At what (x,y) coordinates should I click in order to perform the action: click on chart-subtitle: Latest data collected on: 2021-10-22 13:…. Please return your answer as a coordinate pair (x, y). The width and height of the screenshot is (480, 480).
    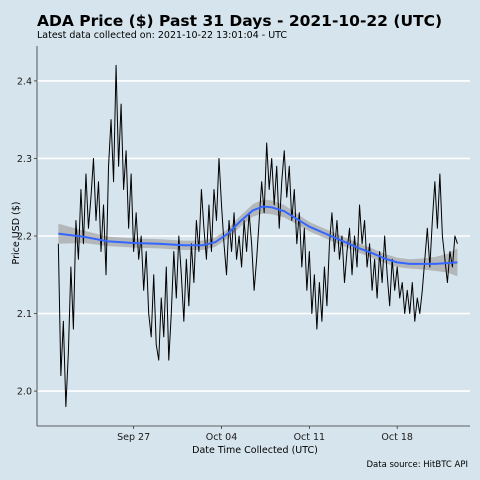
    Looking at the image, I should click on (162, 35).